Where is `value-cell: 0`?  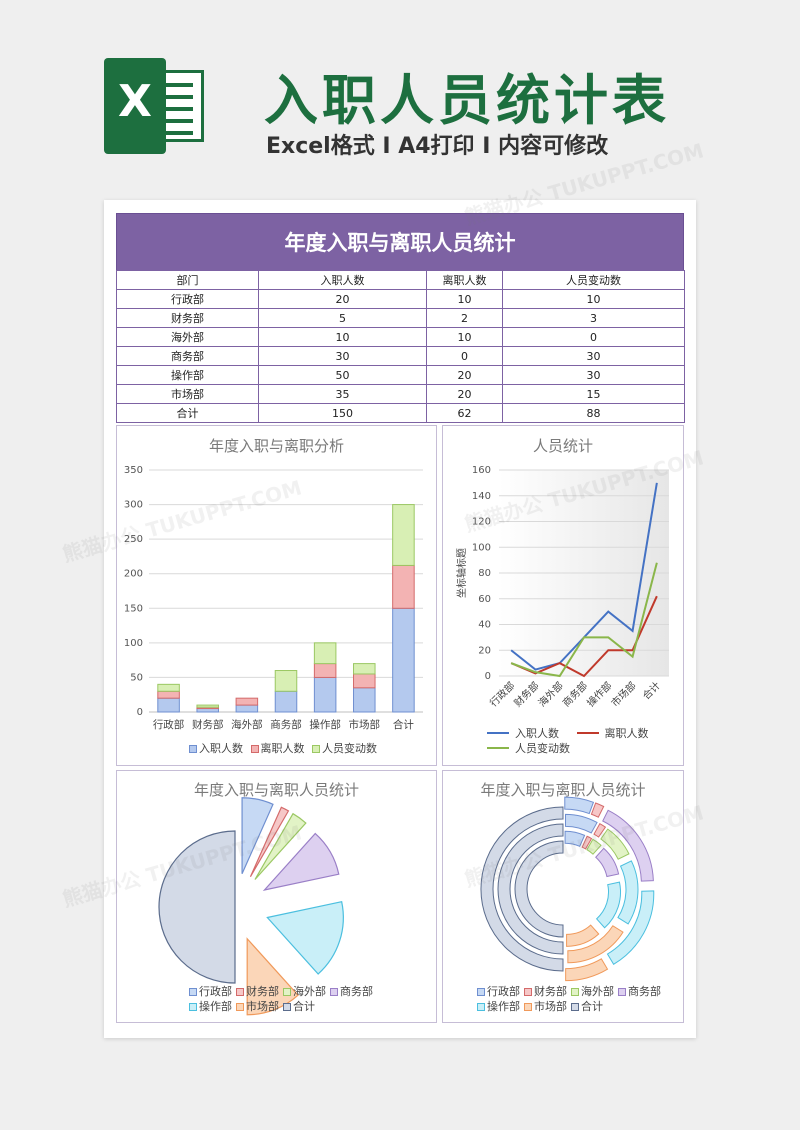
value-cell: 0 is located at coordinates (593, 337).